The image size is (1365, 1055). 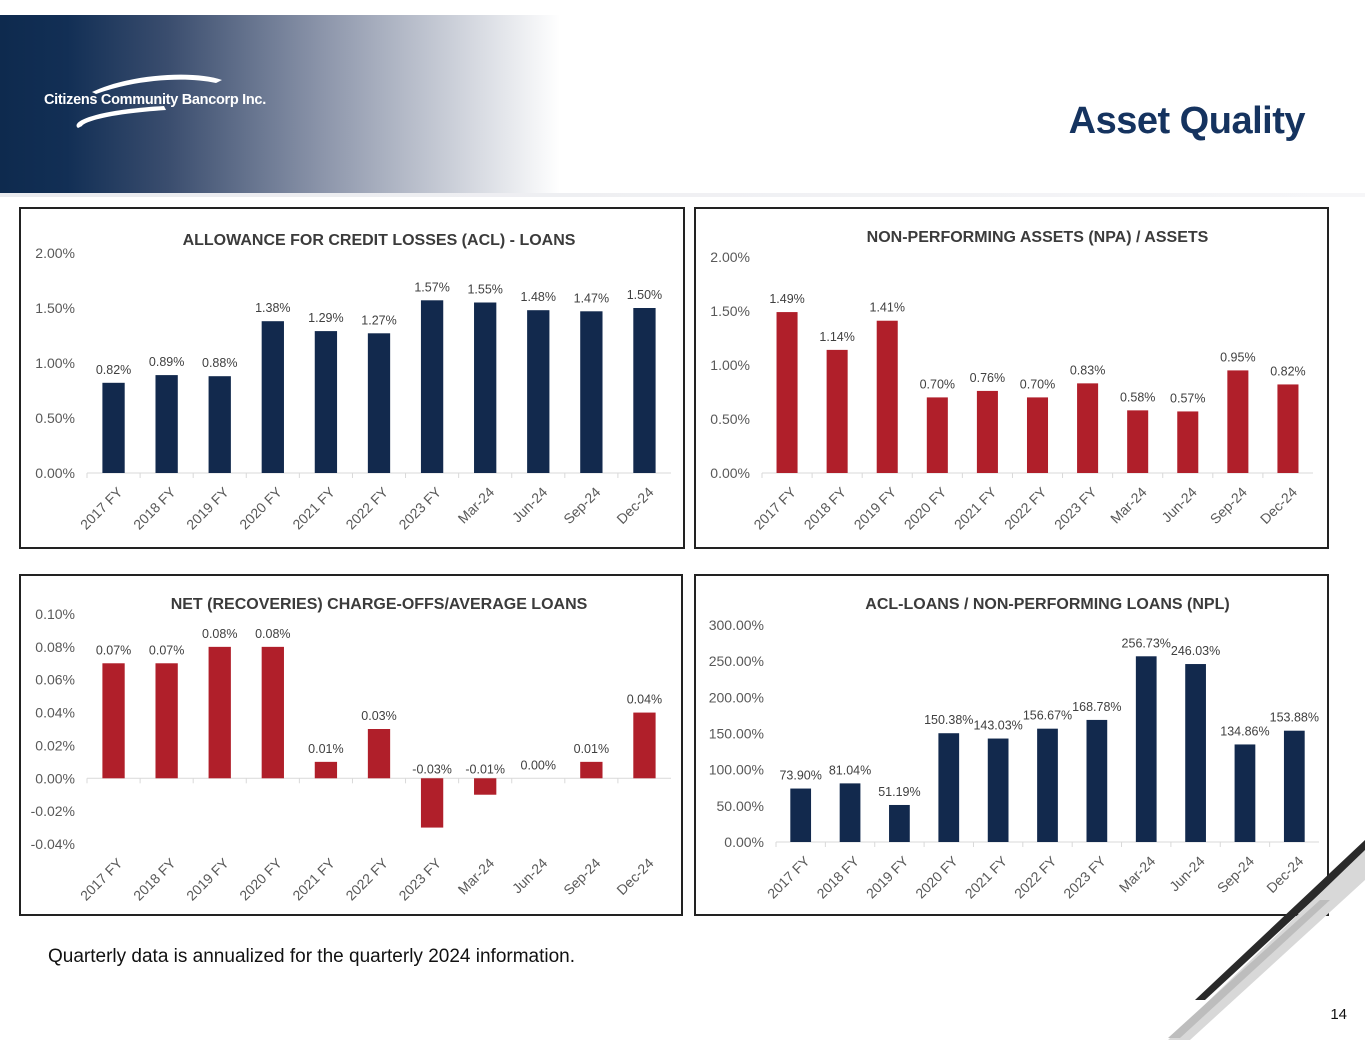 What do you see at coordinates (887, 876) in the screenshot?
I see `x-tick-label: 2019 FY` at bounding box center [887, 876].